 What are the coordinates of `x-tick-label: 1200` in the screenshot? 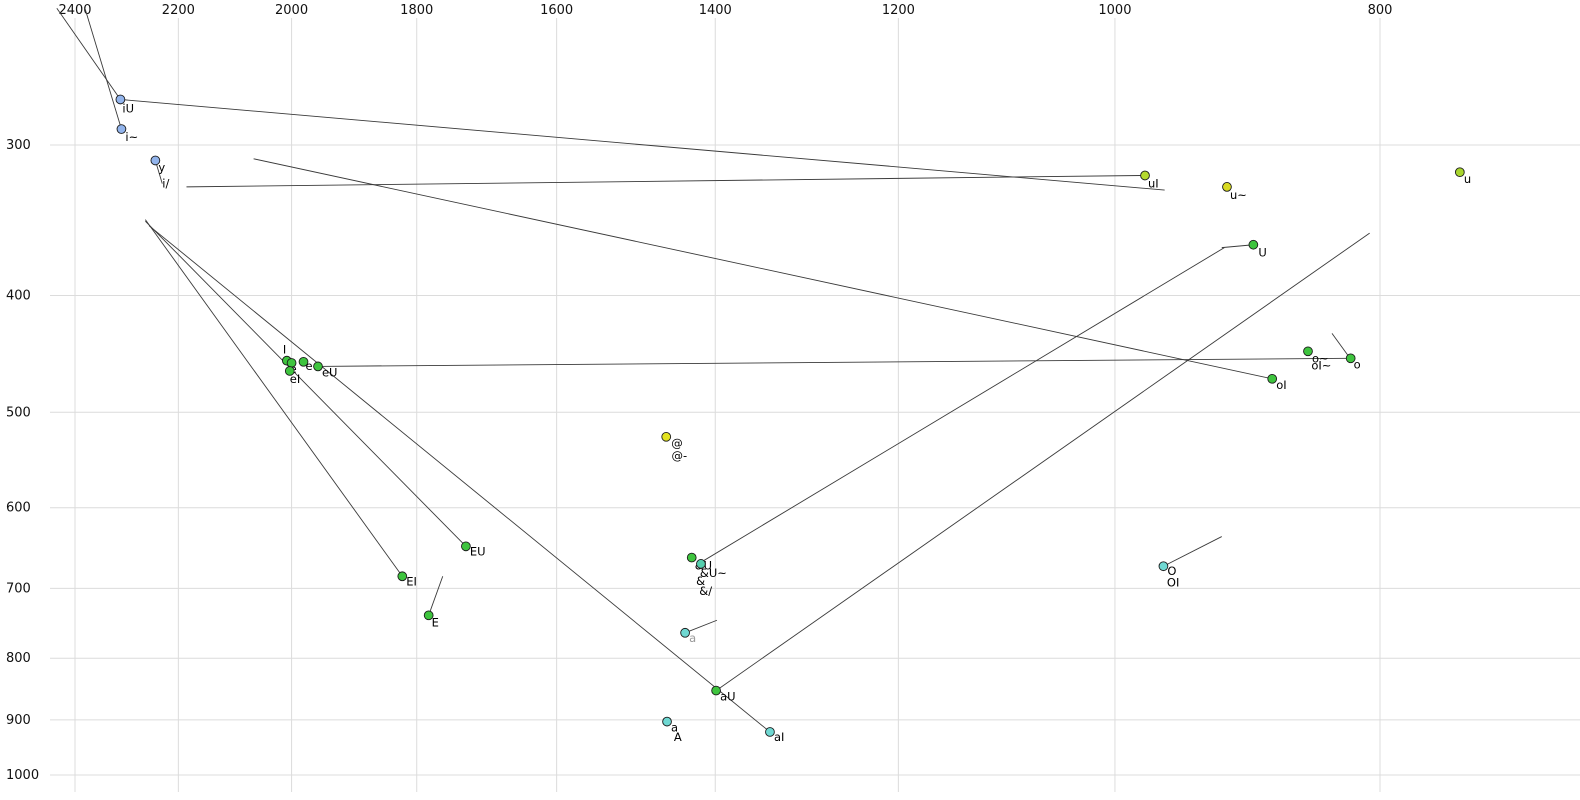 It's located at (898, 10).